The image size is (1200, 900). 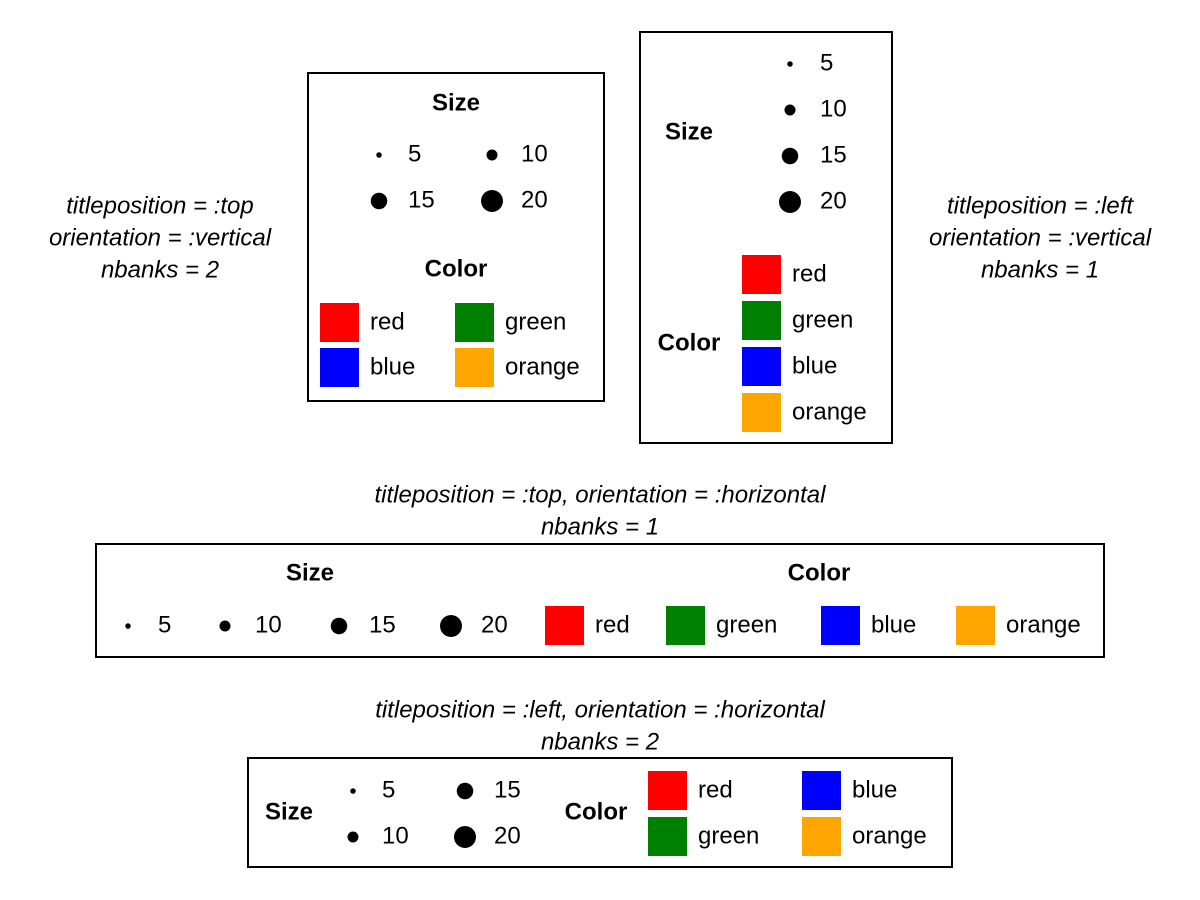 I want to click on caption-line: titleposition = :top, so click(x=159, y=205).